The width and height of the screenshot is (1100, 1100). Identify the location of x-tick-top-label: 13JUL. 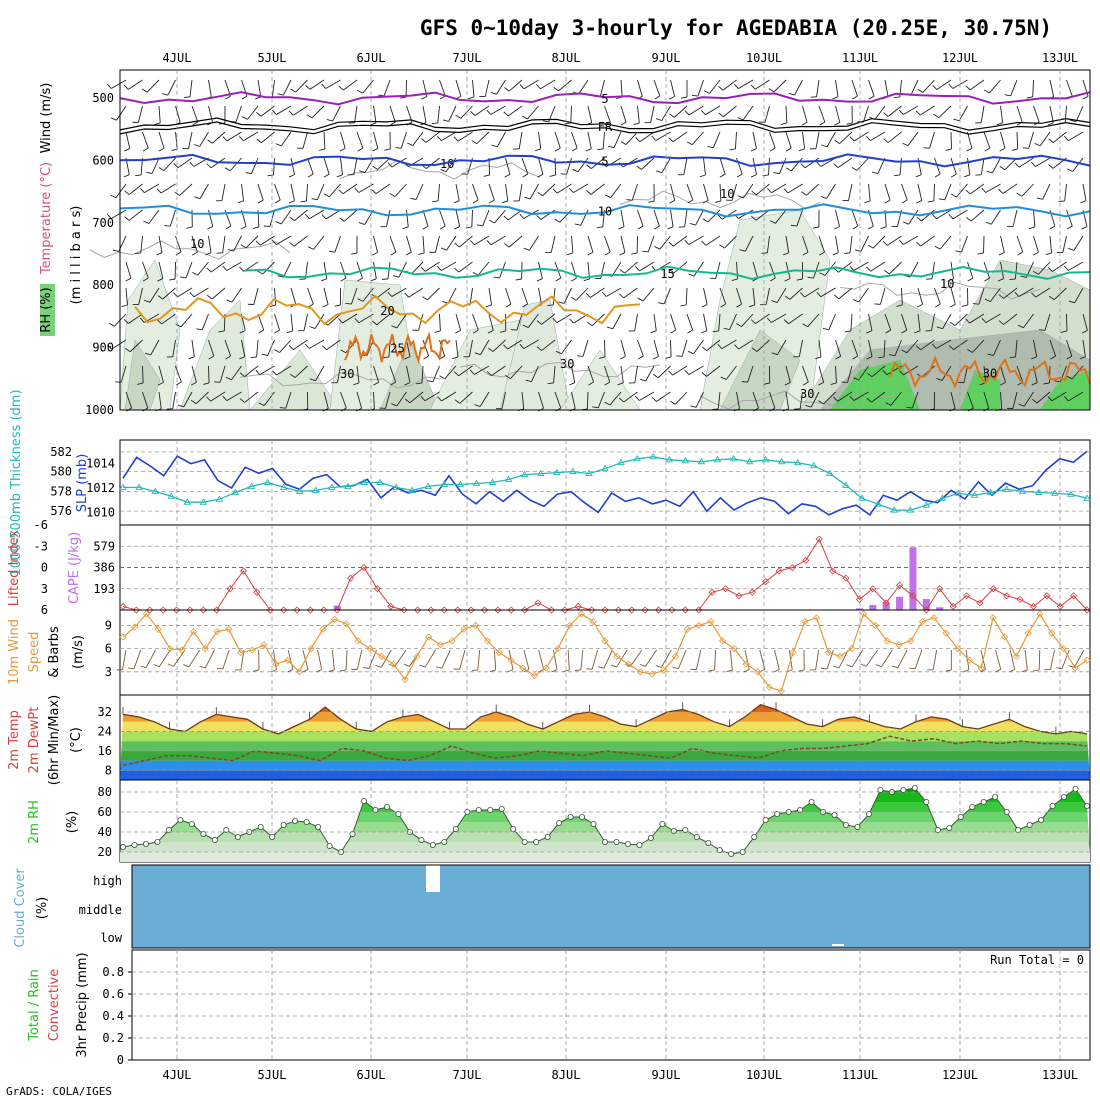
(1060, 58).